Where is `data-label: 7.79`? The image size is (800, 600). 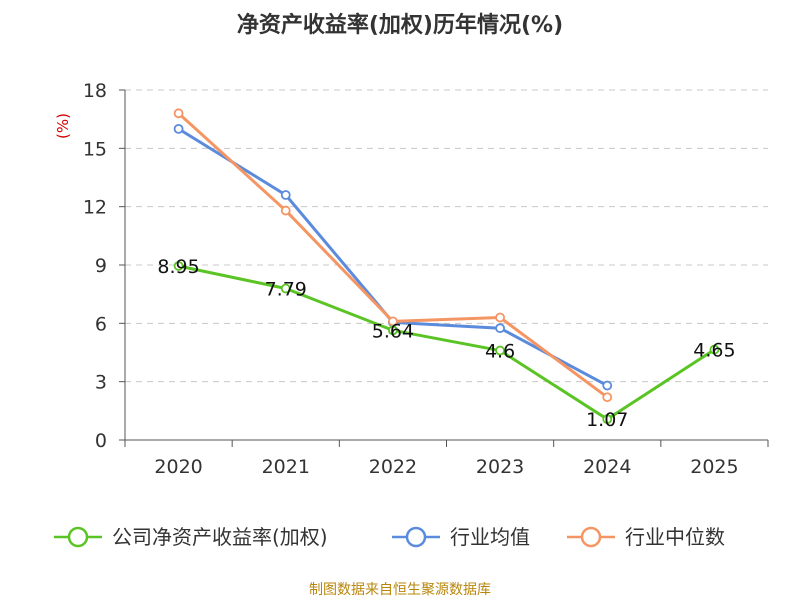 data-label: 7.79 is located at coordinates (286, 290).